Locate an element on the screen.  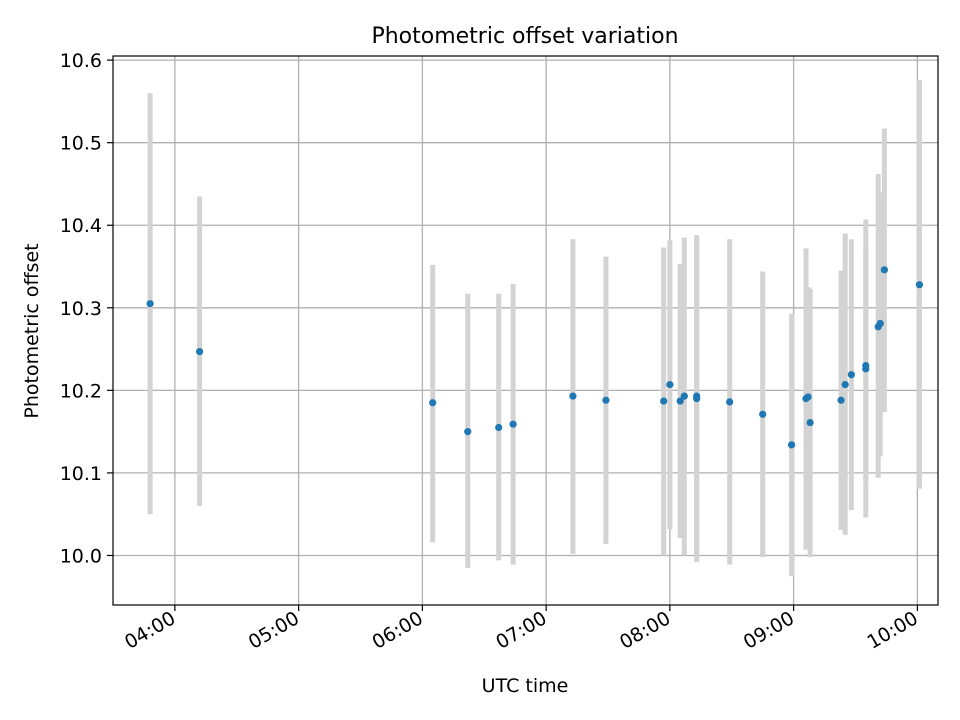
y-axis-ticks: 10.0 10.1 10.2 10.3 10.4 10.5 10.6 is located at coordinates (86, 308).